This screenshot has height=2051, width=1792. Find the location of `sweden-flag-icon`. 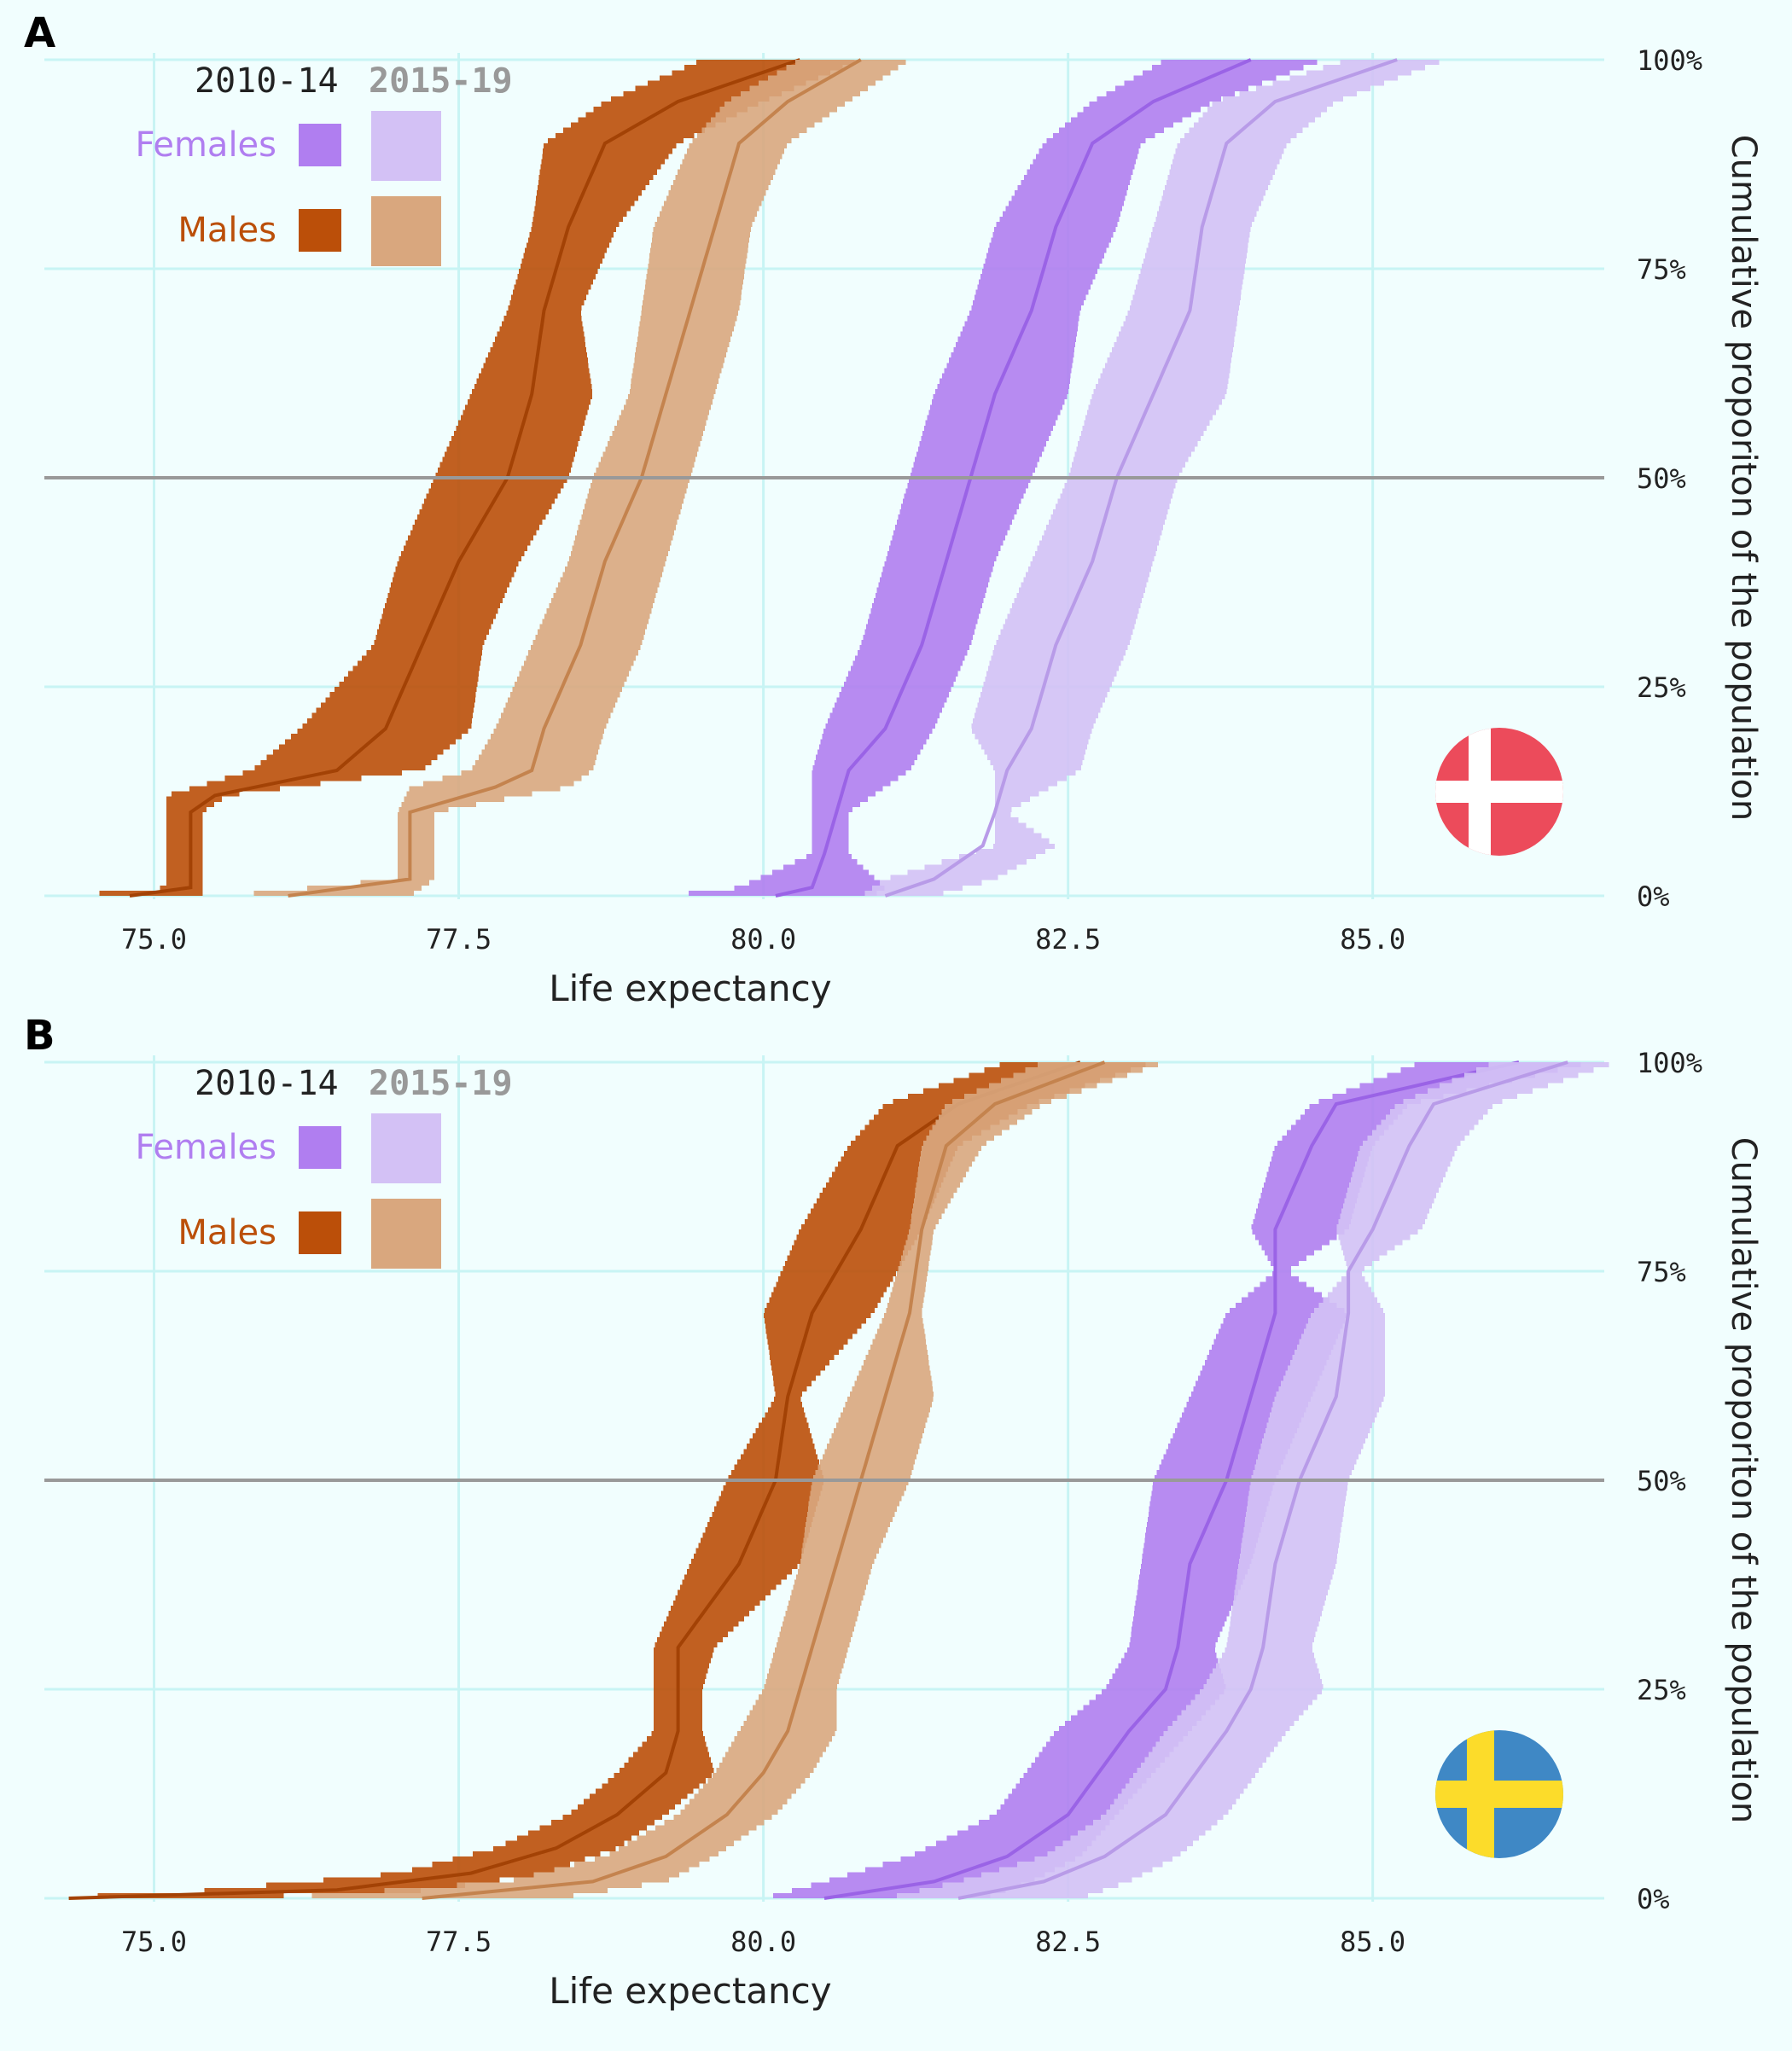

sweden-flag-icon is located at coordinates (1499, 1794).